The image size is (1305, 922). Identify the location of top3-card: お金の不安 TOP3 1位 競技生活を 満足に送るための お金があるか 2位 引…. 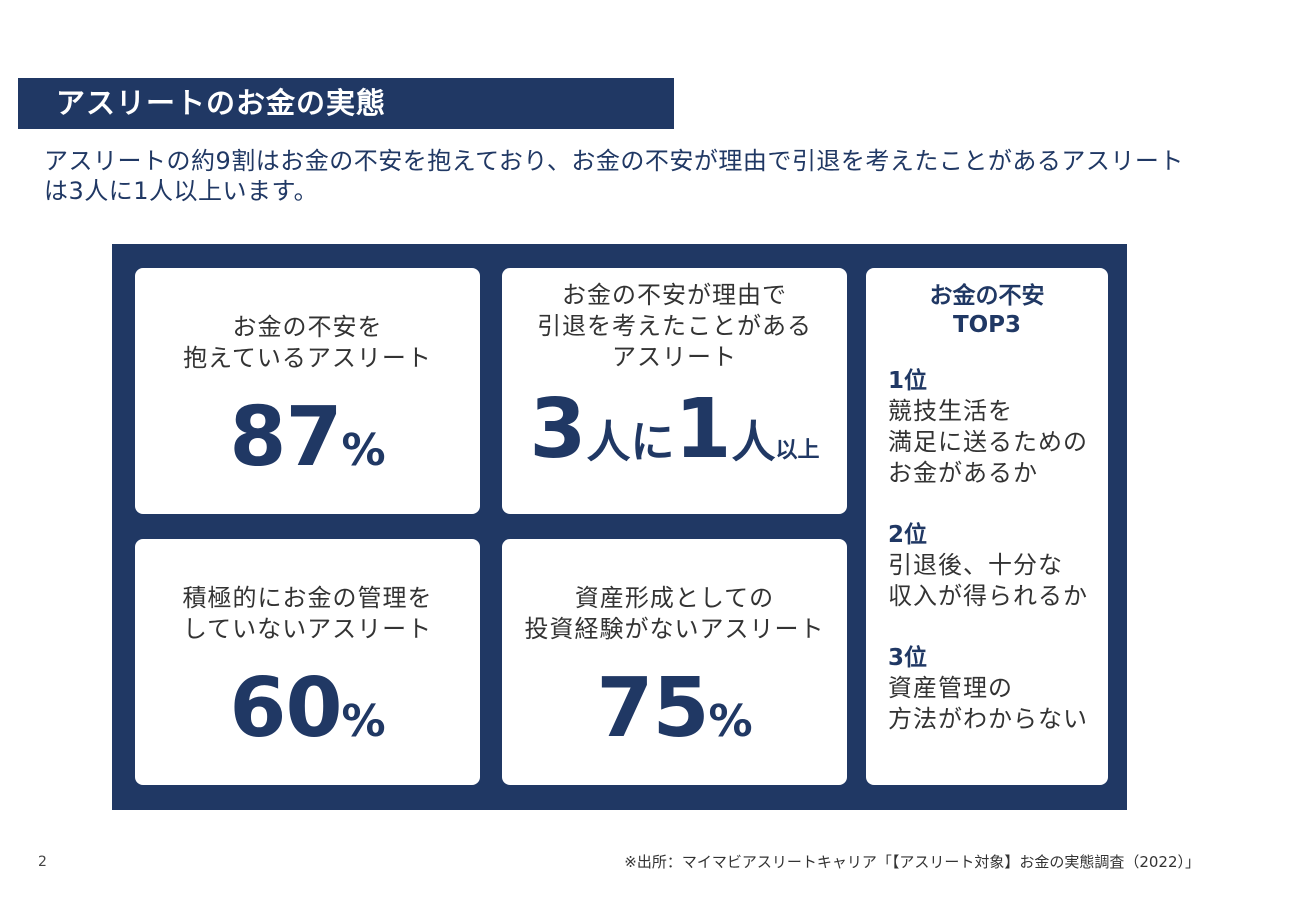
(987, 526).